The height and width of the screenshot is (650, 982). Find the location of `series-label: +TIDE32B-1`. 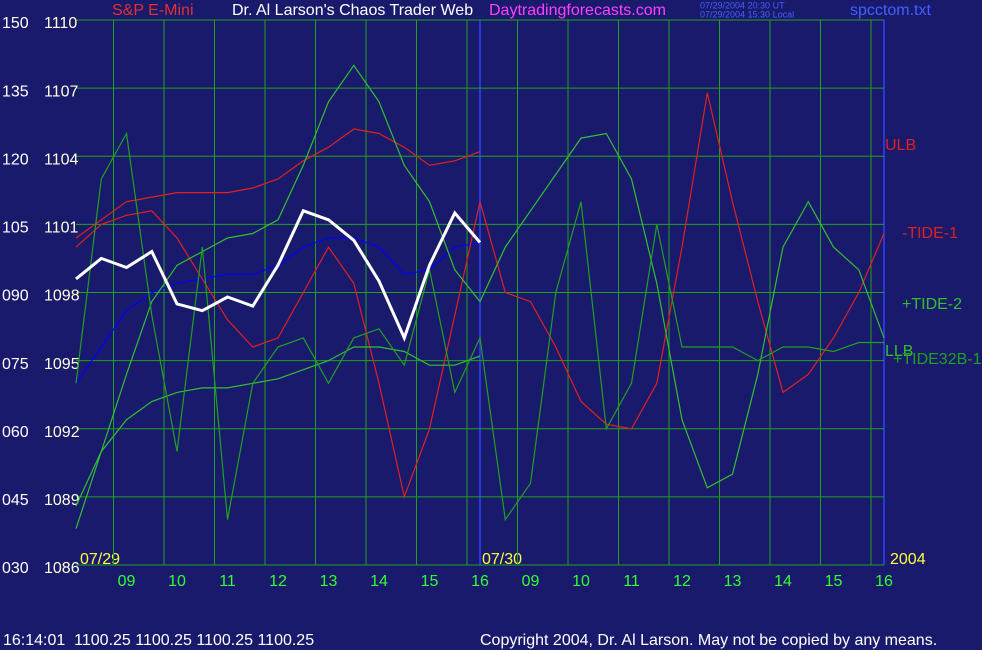

series-label: +TIDE32B-1 is located at coordinates (937, 359).